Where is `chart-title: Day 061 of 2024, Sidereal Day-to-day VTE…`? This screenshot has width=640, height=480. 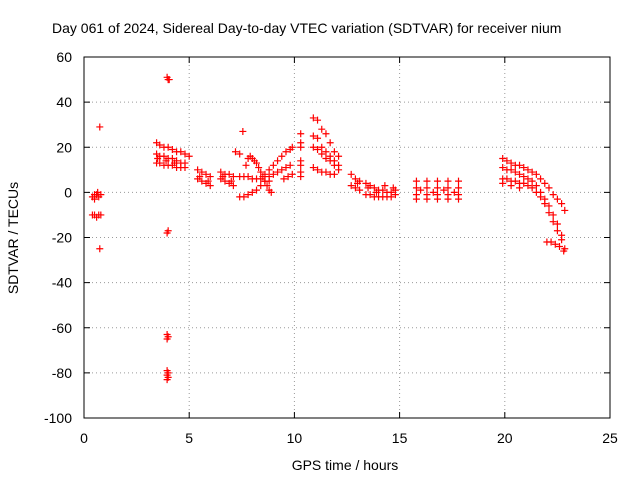 chart-title: Day 061 of 2024, Sidereal Day-to-day VTE… is located at coordinates (306, 28).